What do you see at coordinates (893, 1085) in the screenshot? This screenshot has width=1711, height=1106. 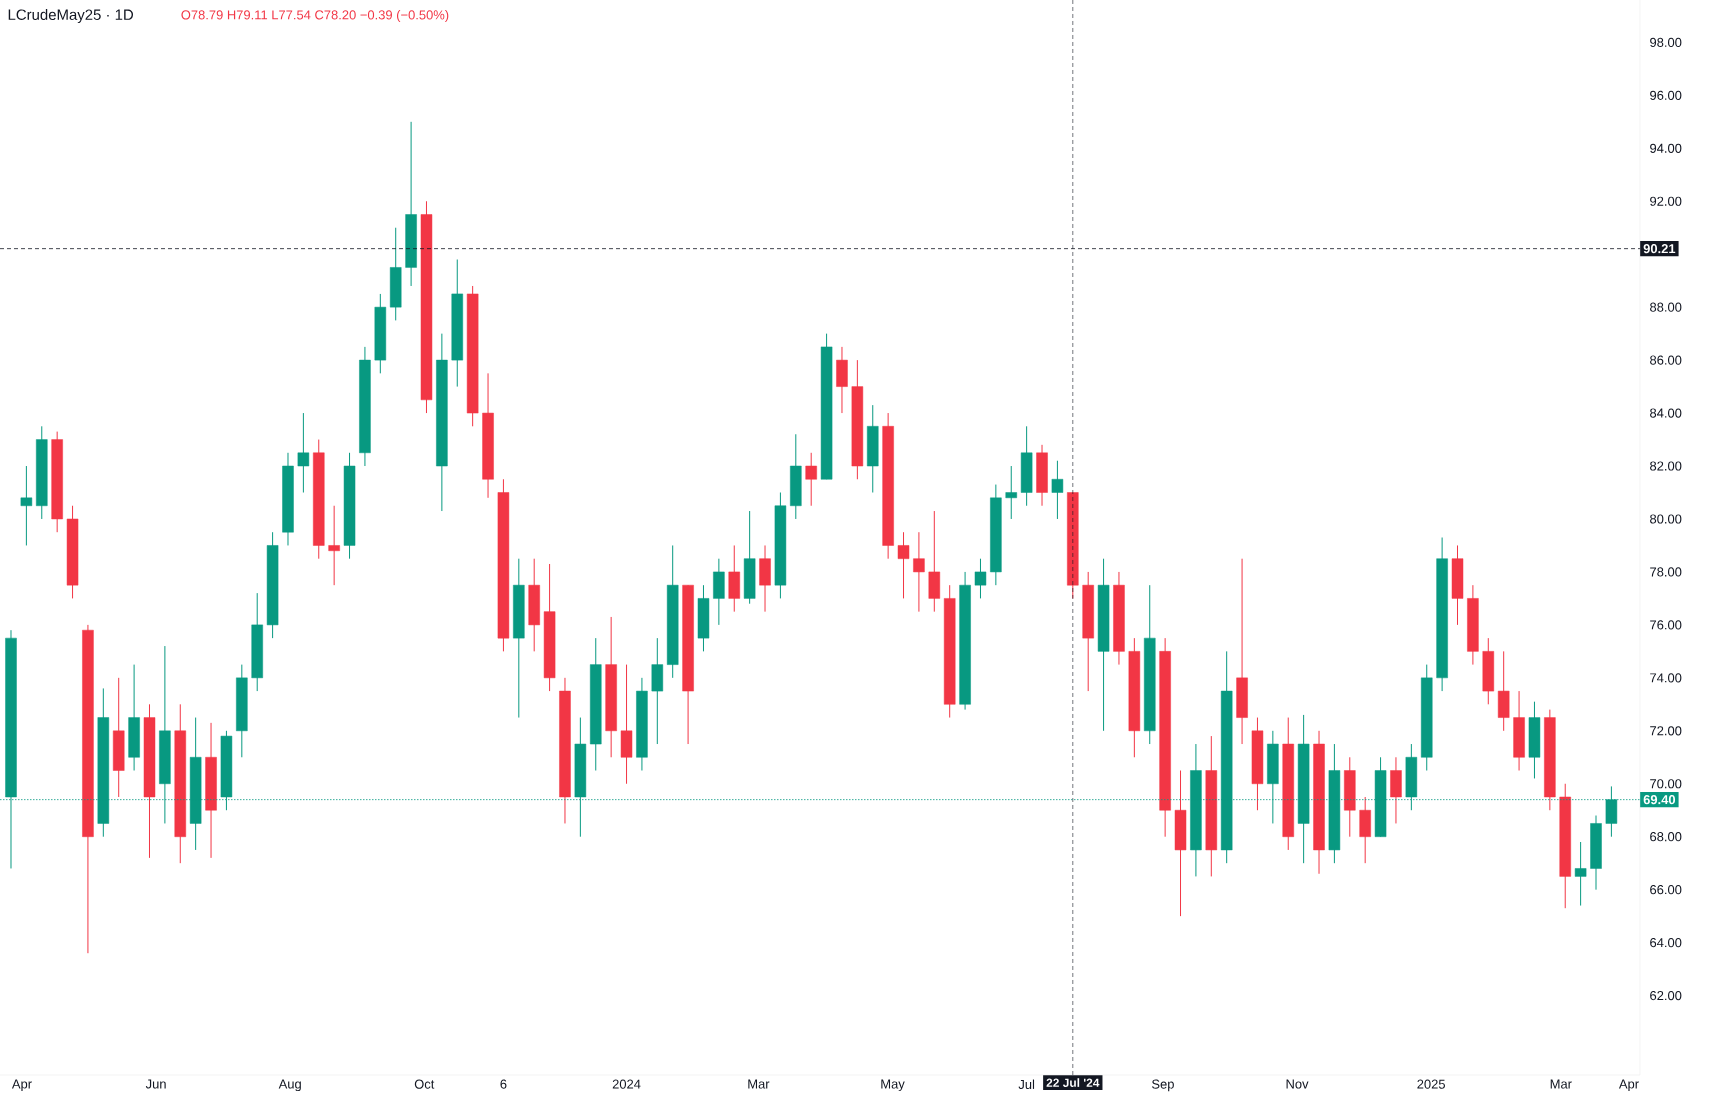 I see `x-tick-label: May` at bounding box center [893, 1085].